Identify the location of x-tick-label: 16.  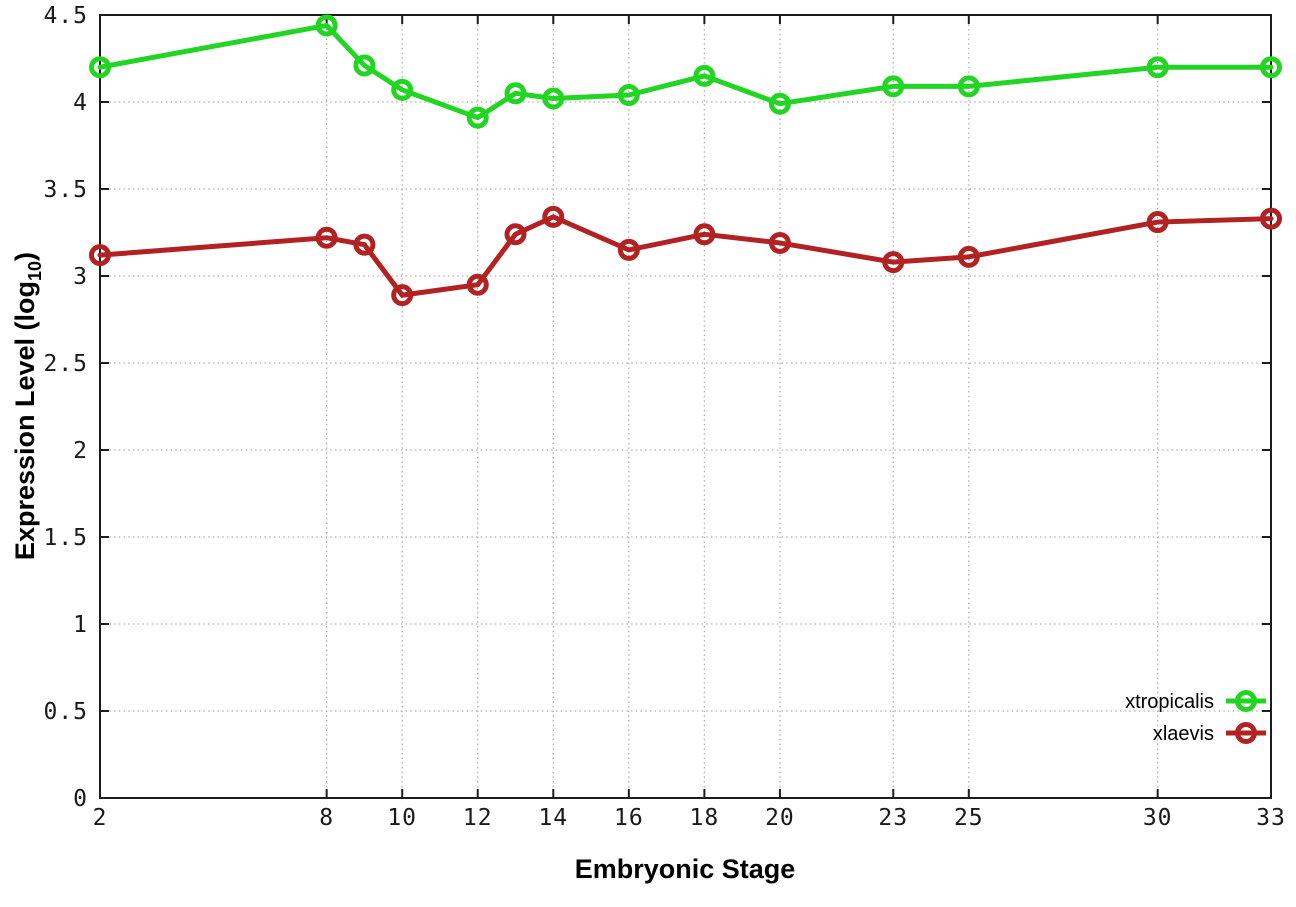
(629, 818).